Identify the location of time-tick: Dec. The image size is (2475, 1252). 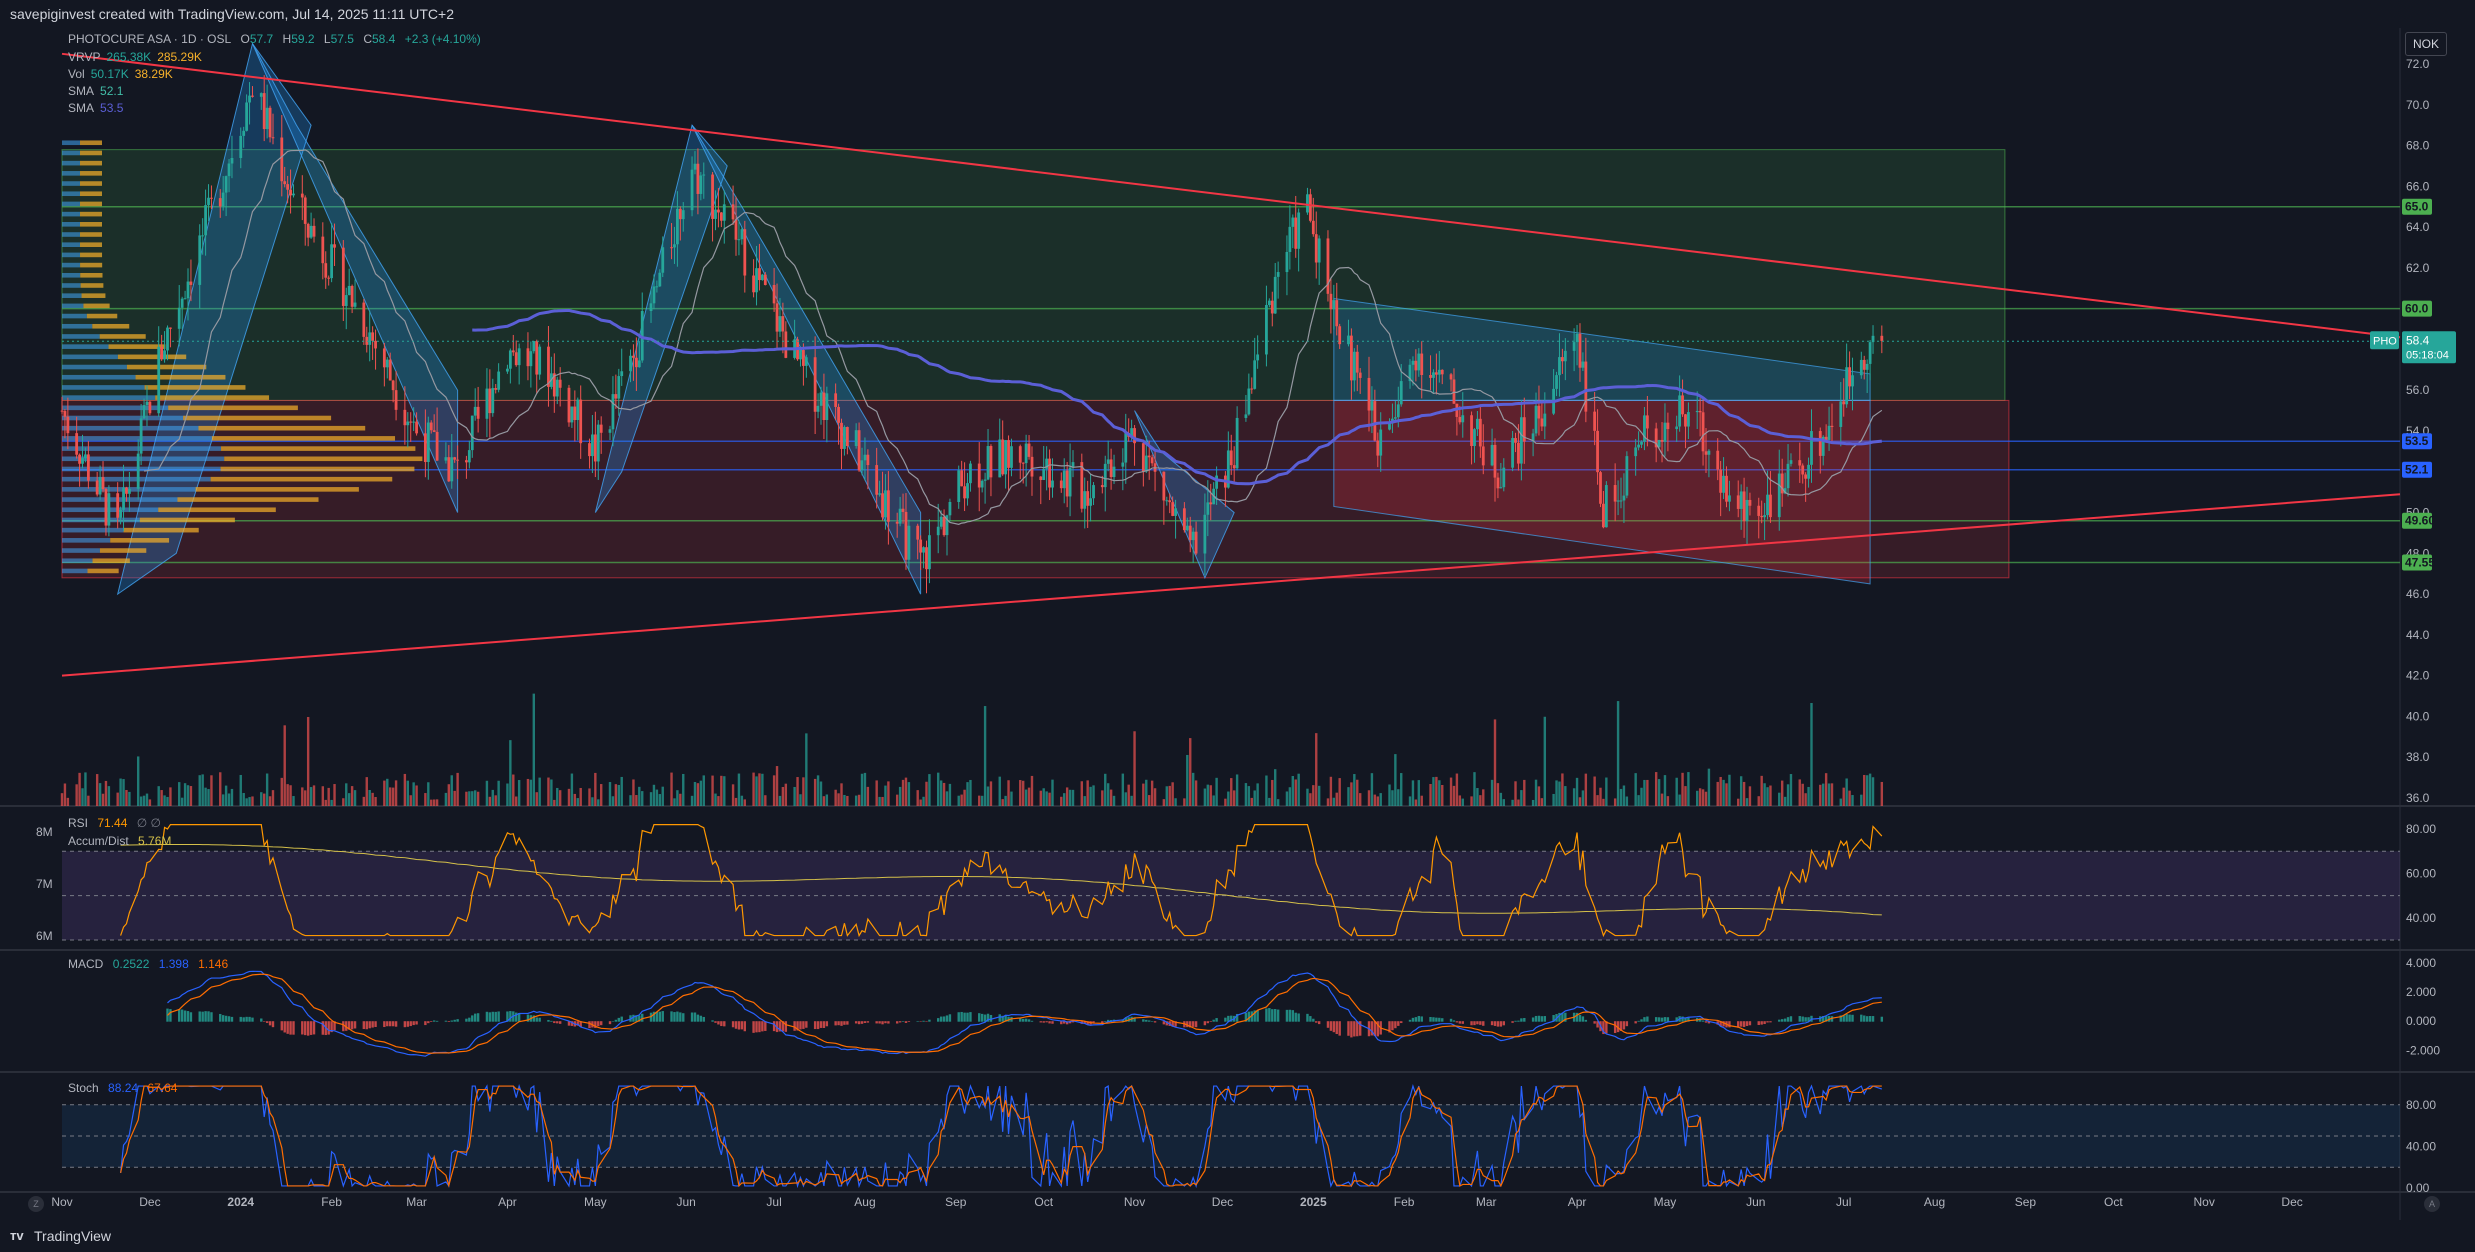
(149, 1202).